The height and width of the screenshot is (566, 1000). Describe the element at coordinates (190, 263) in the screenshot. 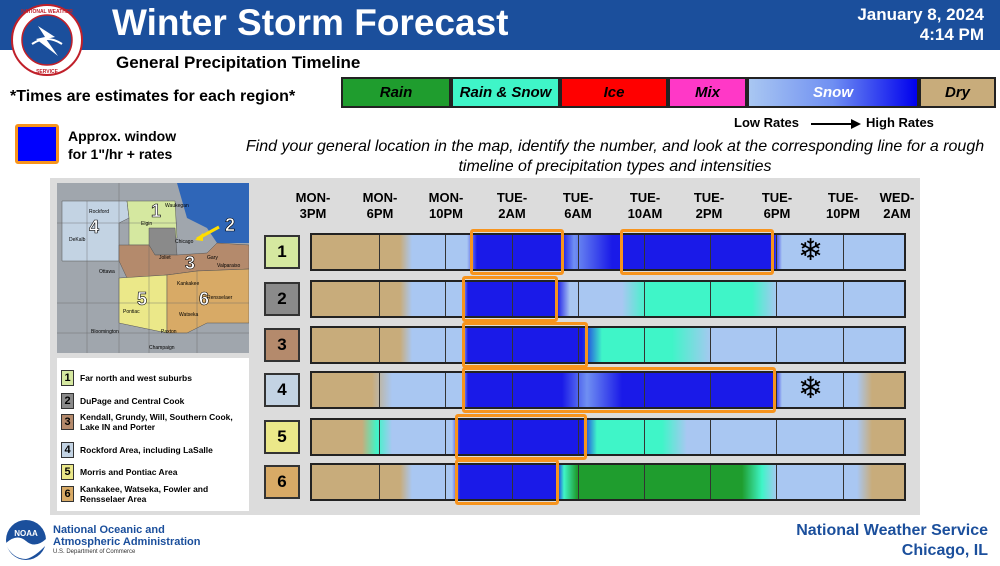

I see `svg-text: 3` at that location.